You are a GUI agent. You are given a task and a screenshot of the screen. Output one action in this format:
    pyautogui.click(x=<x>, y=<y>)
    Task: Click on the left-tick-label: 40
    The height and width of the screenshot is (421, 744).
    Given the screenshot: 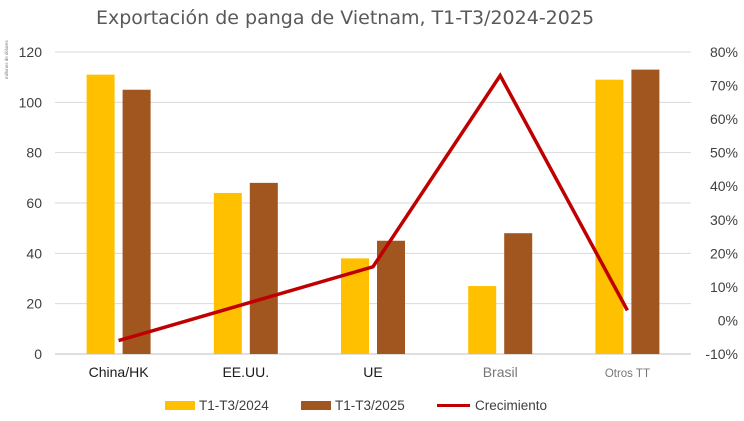 What is the action you would take?
    pyautogui.click(x=34, y=253)
    